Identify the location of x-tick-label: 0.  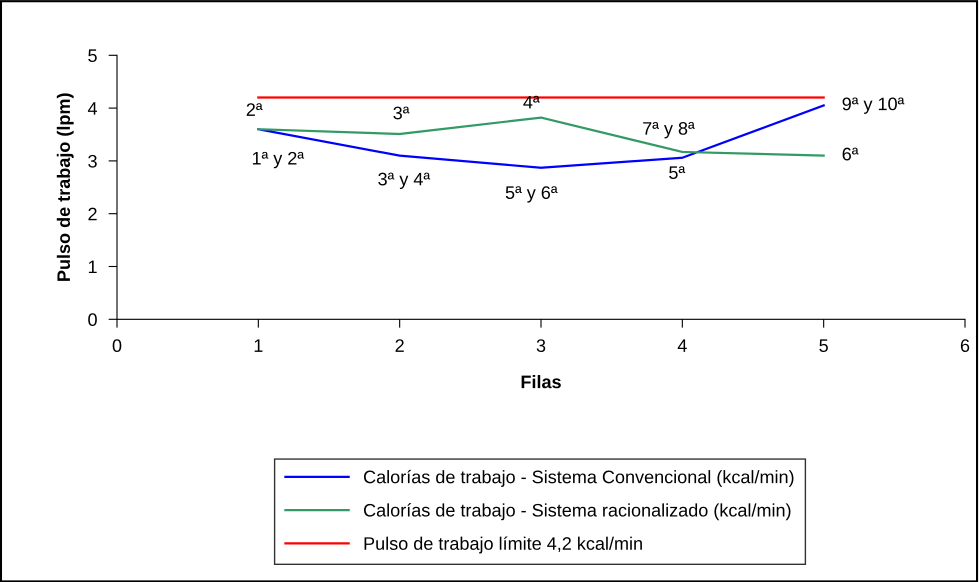
(117, 345).